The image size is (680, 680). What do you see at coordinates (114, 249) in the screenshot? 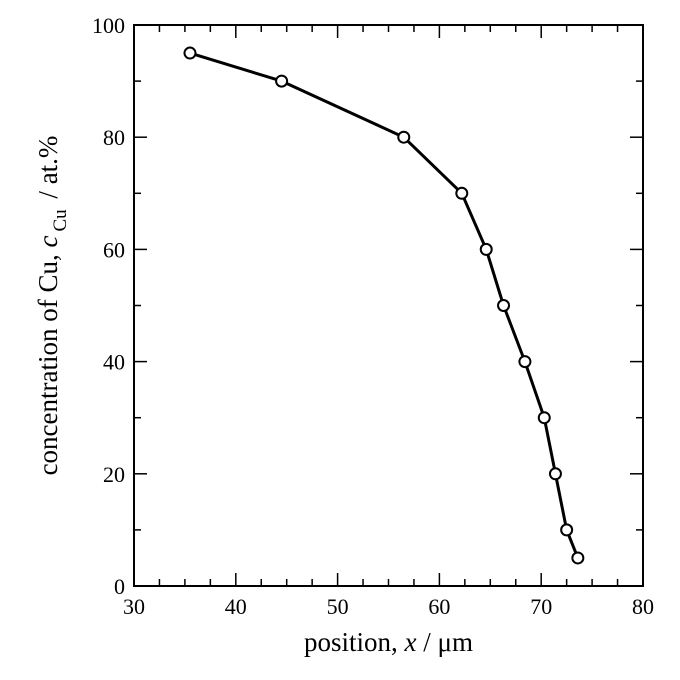
I see `y-tick-label: 60` at bounding box center [114, 249].